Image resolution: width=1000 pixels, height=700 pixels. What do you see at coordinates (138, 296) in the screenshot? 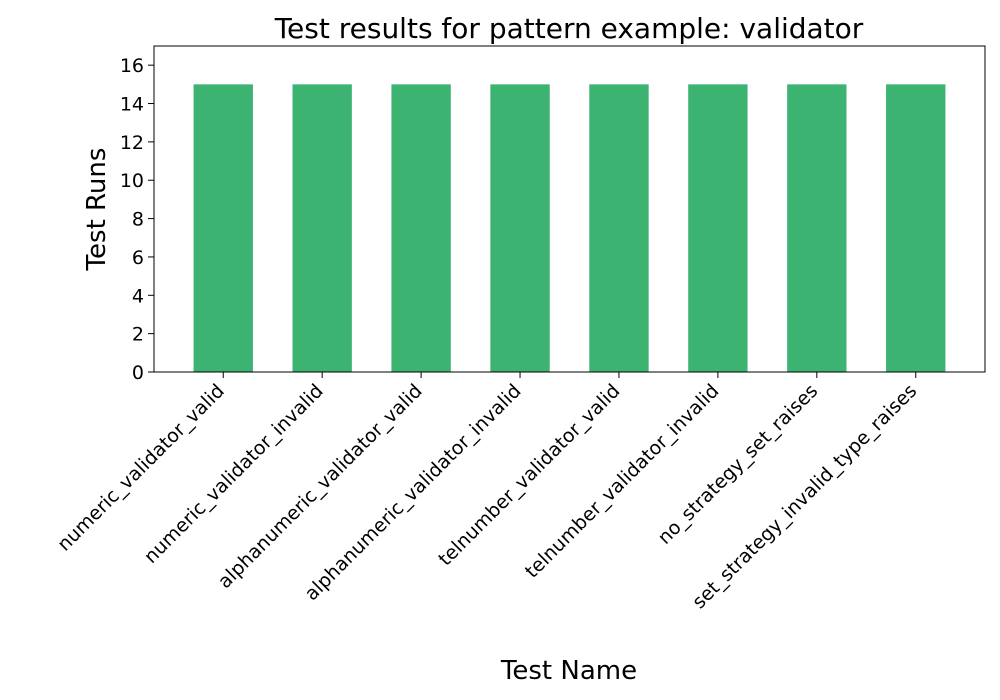
I see `y-tick-label: 4` at bounding box center [138, 296].